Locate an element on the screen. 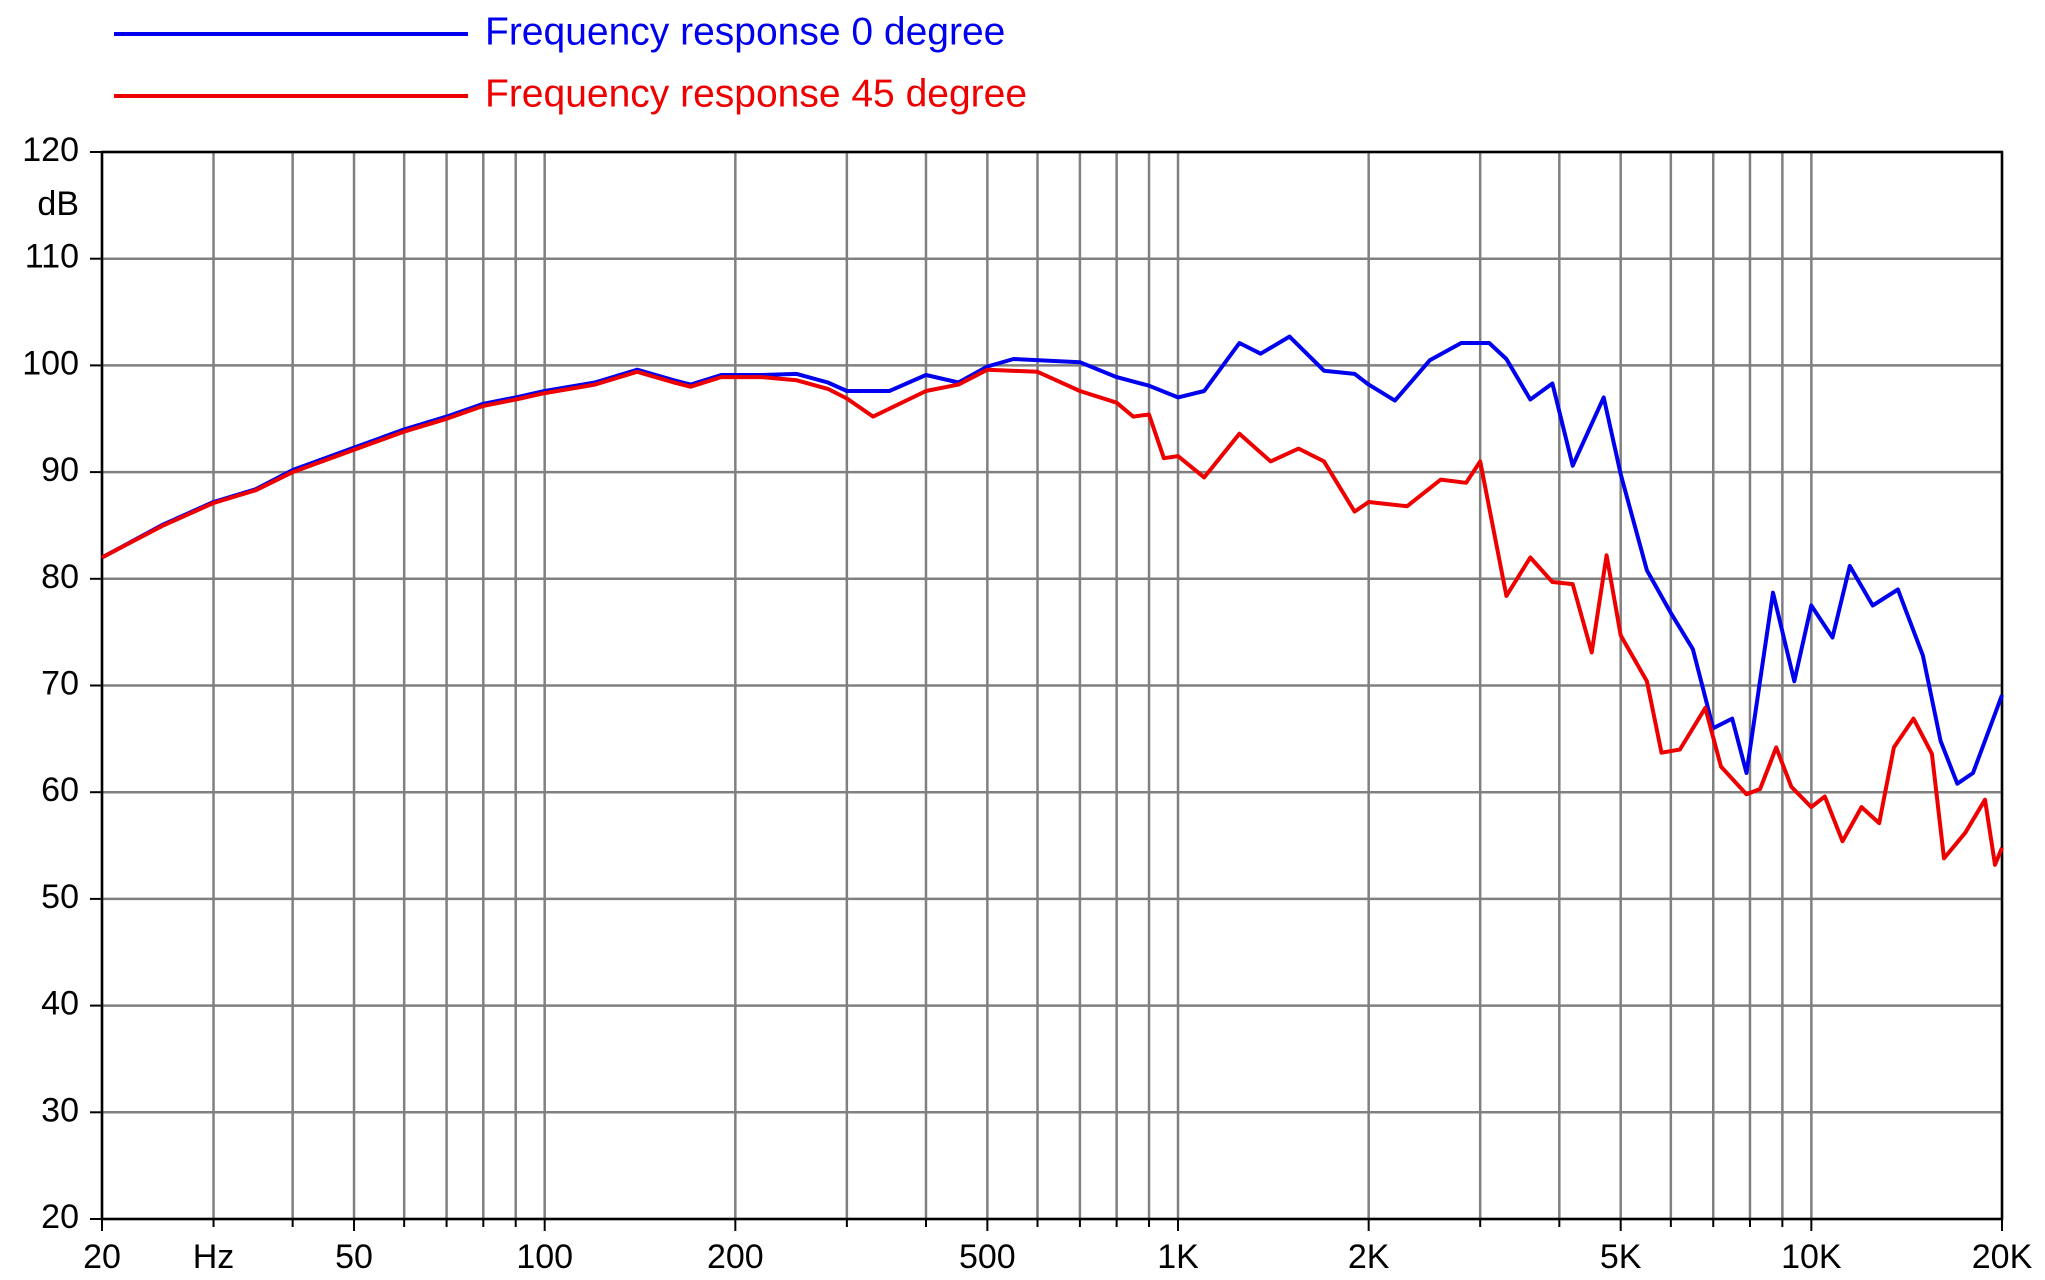 The height and width of the screenshot is (1280, 2045). y-axis-label: dB is located at coordinates (58, 204).